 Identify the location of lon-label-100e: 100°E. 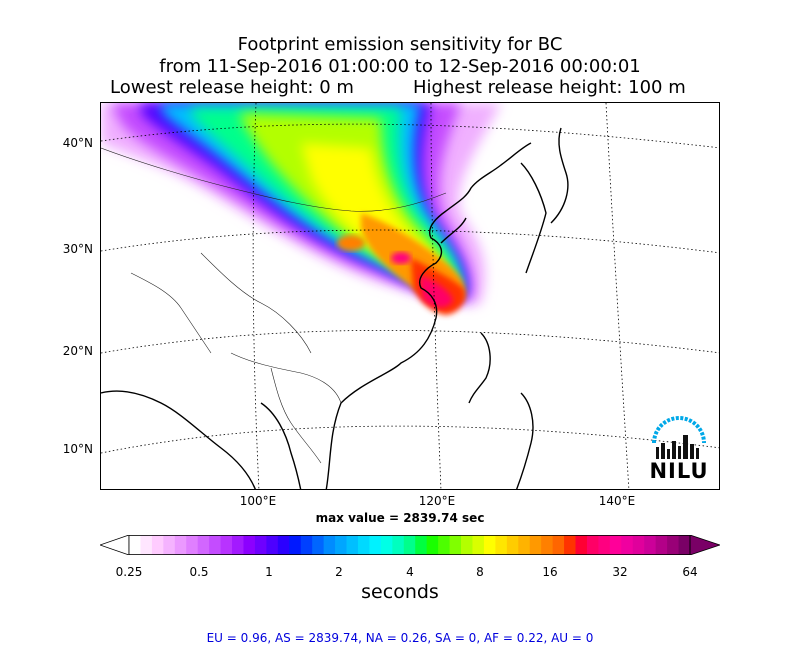
(258, 501).